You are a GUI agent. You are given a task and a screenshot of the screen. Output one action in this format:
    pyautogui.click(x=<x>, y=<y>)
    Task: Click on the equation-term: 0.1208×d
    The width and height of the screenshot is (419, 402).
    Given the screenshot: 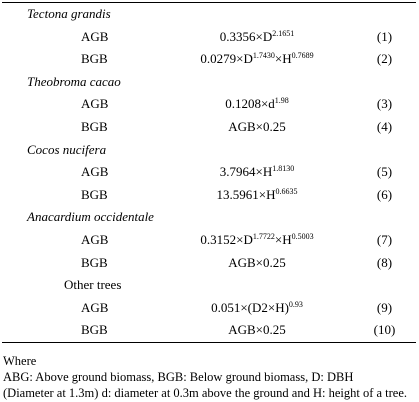 What is the action you would take?
    pyautogui.click(x=250, y=104)
    